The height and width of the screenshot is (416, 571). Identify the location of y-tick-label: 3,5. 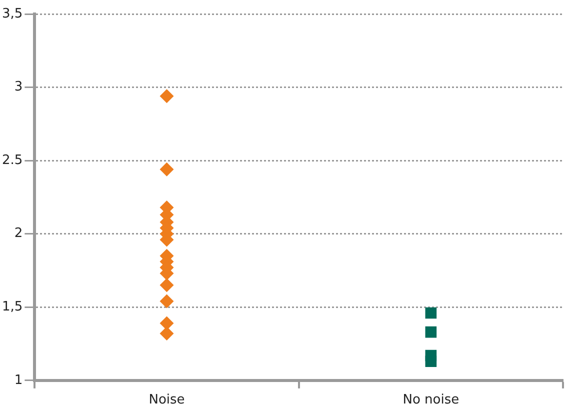
(12, 14).